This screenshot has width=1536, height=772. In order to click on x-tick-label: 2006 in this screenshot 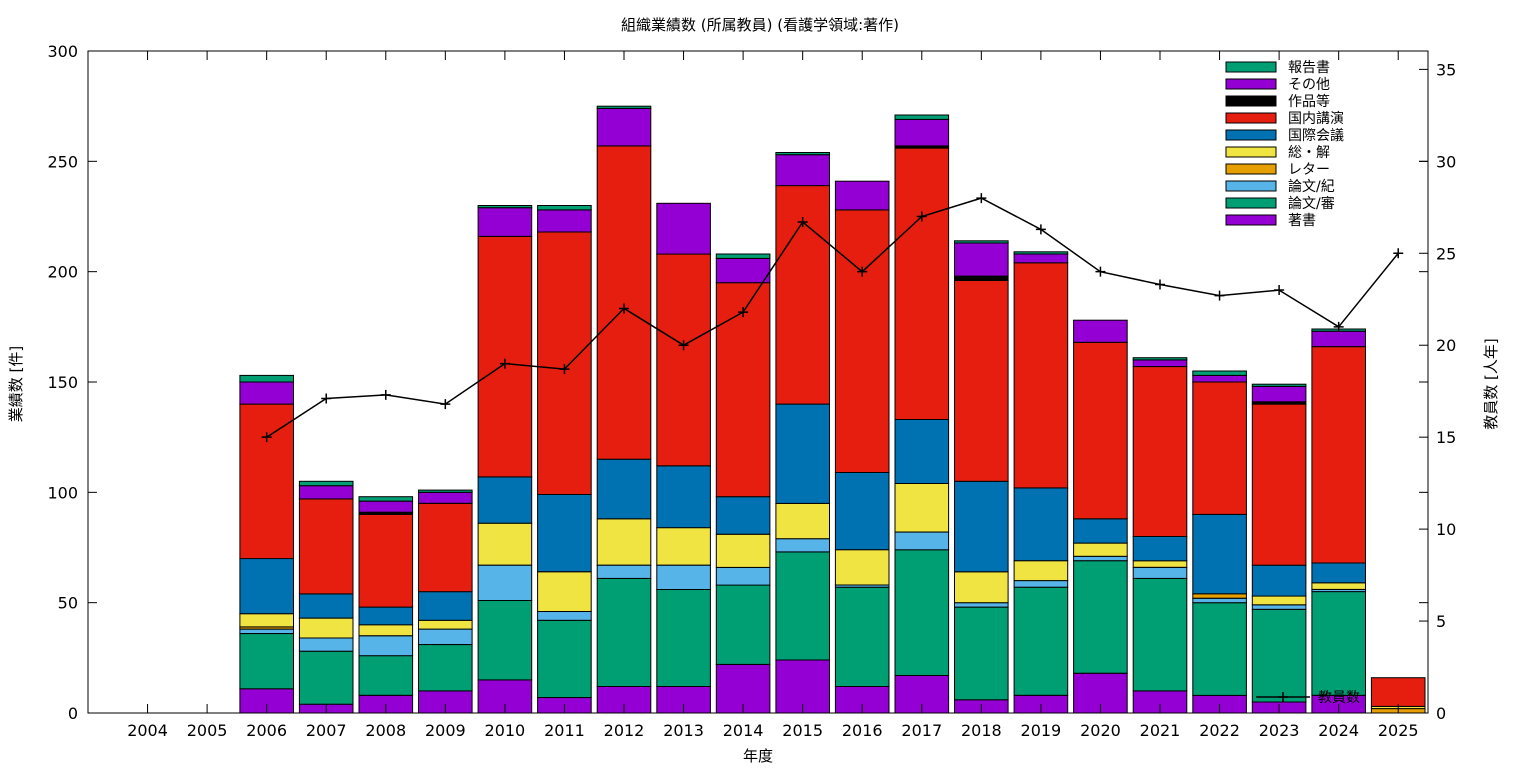, I will do `click(266, 730)`.